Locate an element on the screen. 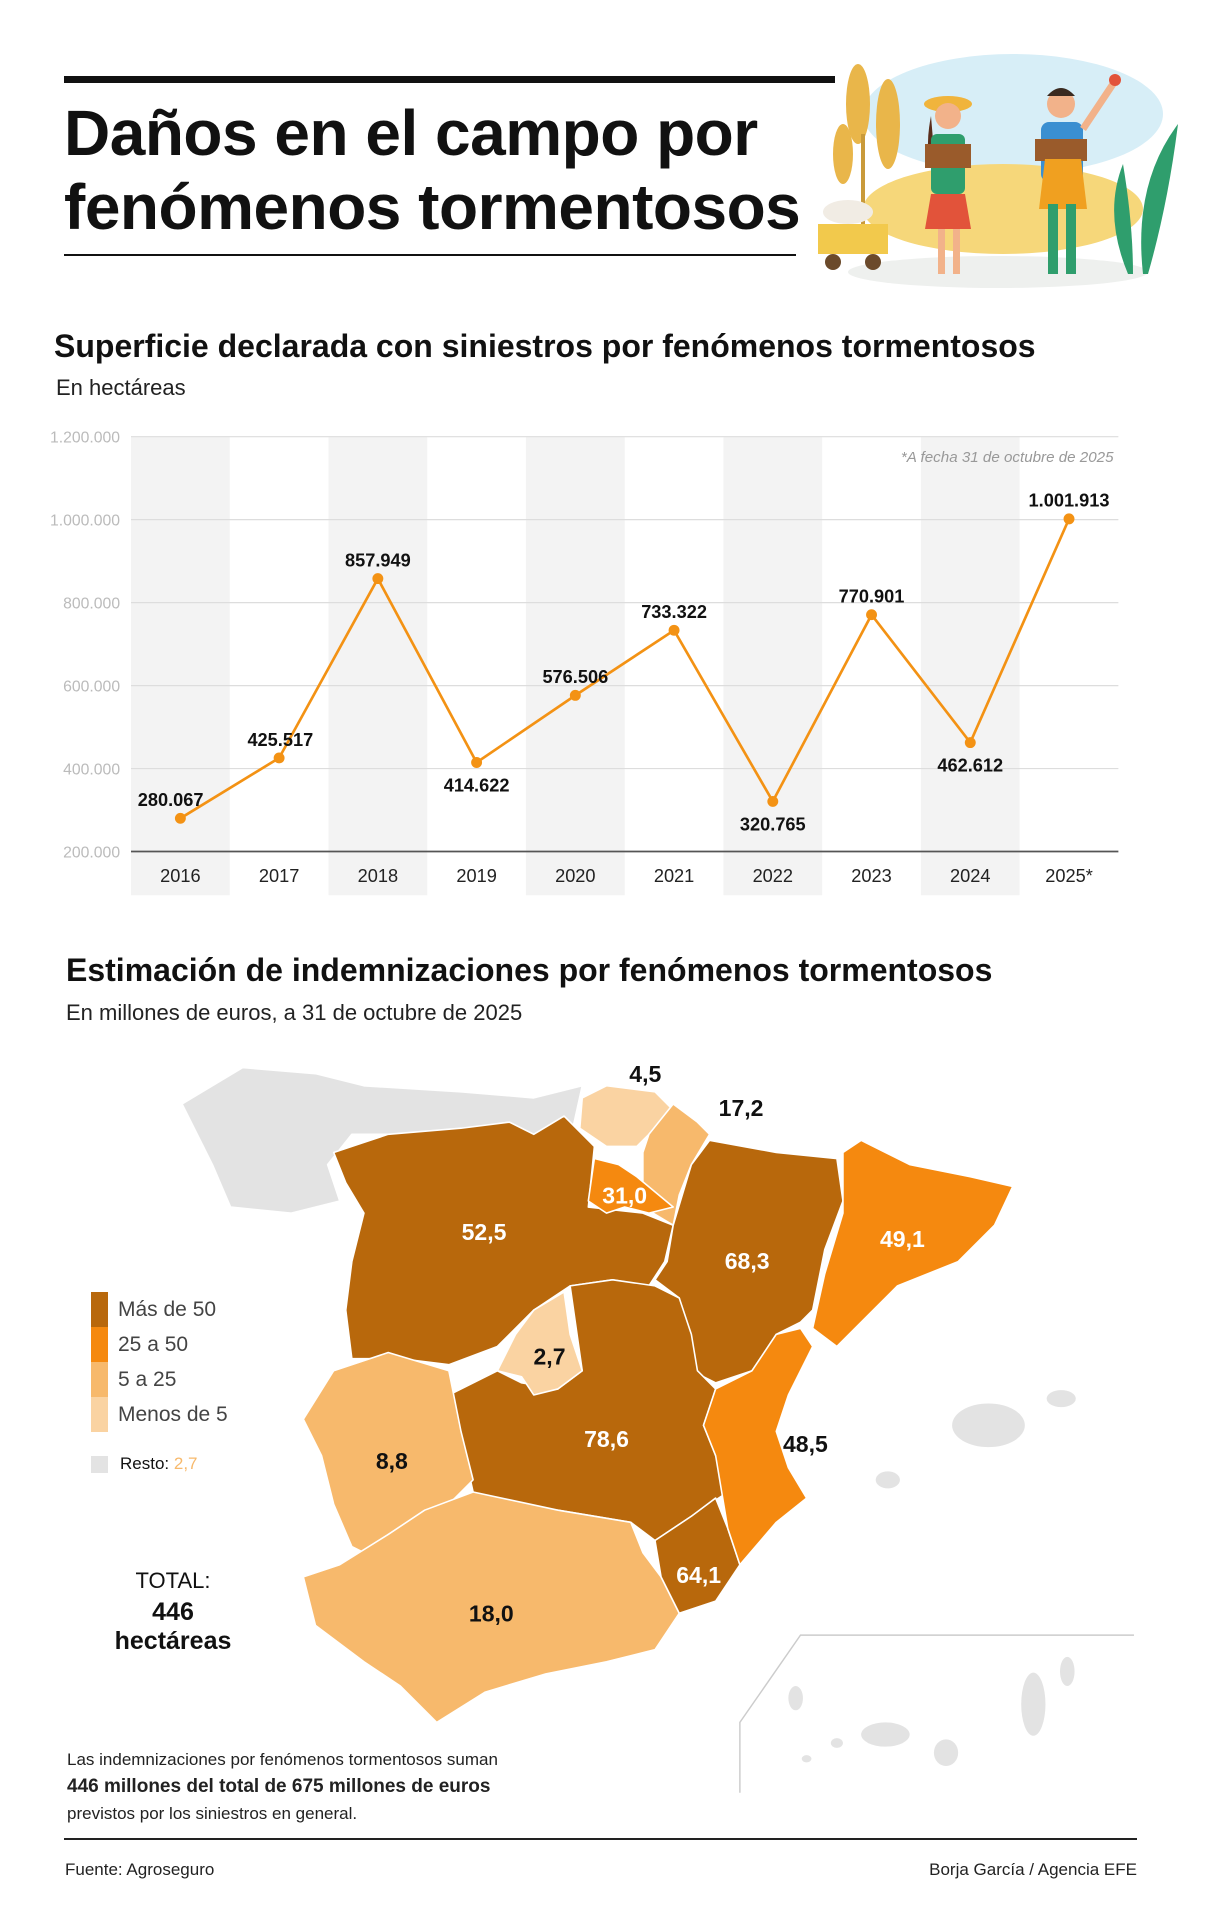  label-navarra: 17,2 is located at coordinates (741, 1108).